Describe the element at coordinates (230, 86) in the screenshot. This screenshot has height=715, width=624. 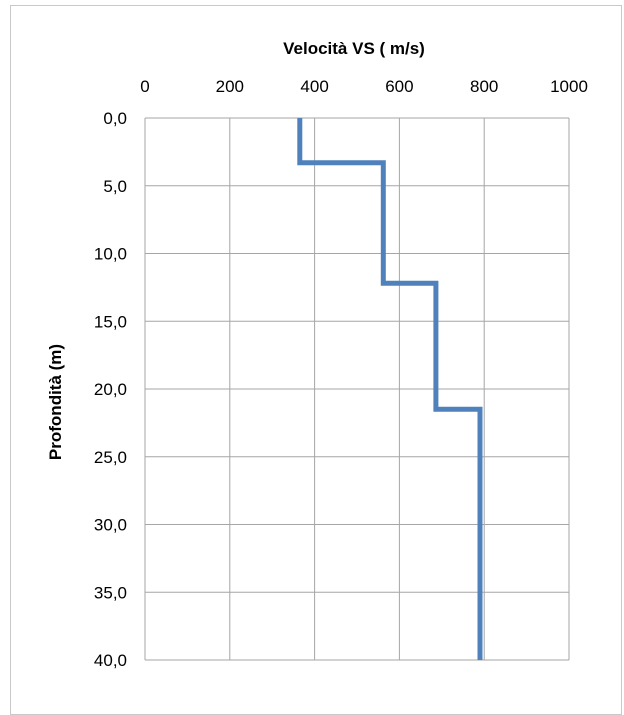
I see `x-tick-label: 200` at that location.